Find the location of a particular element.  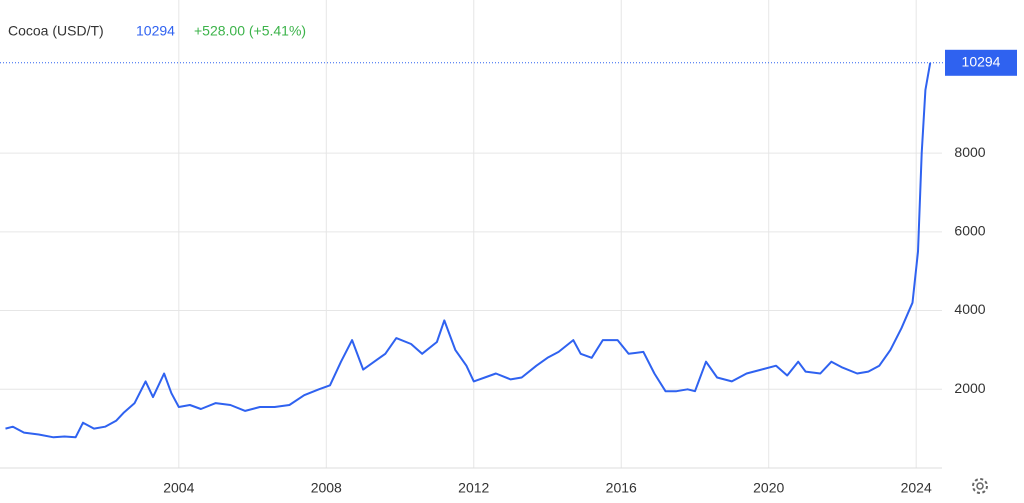

x-tick-label: 2020 is located at coordinates (768, 488).